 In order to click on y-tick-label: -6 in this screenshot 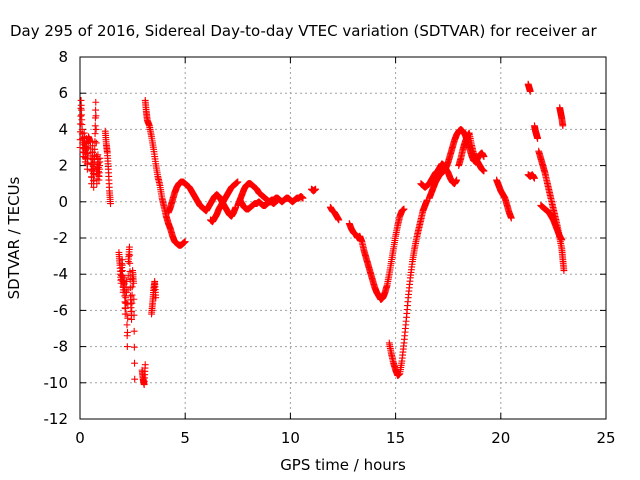, I will do `click(60, 310)`.